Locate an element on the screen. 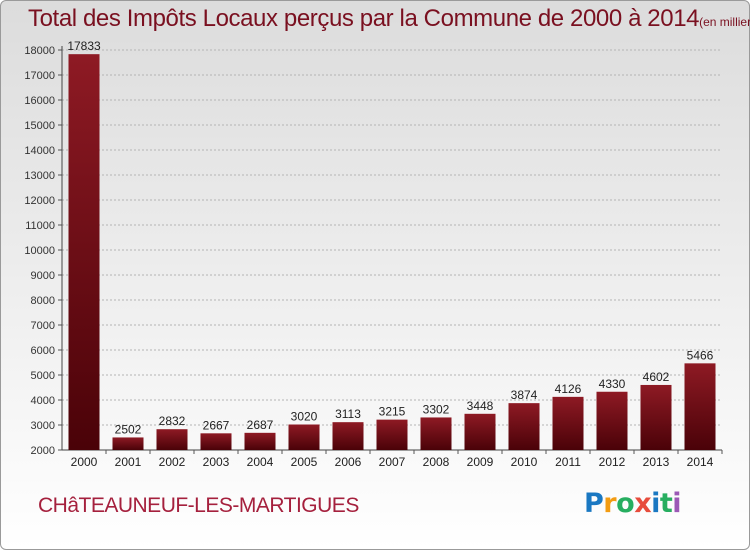 The width and height of the screenshot is (750, 550). x-tick-label-2014: 2014 is located at coordinates (700, 462).